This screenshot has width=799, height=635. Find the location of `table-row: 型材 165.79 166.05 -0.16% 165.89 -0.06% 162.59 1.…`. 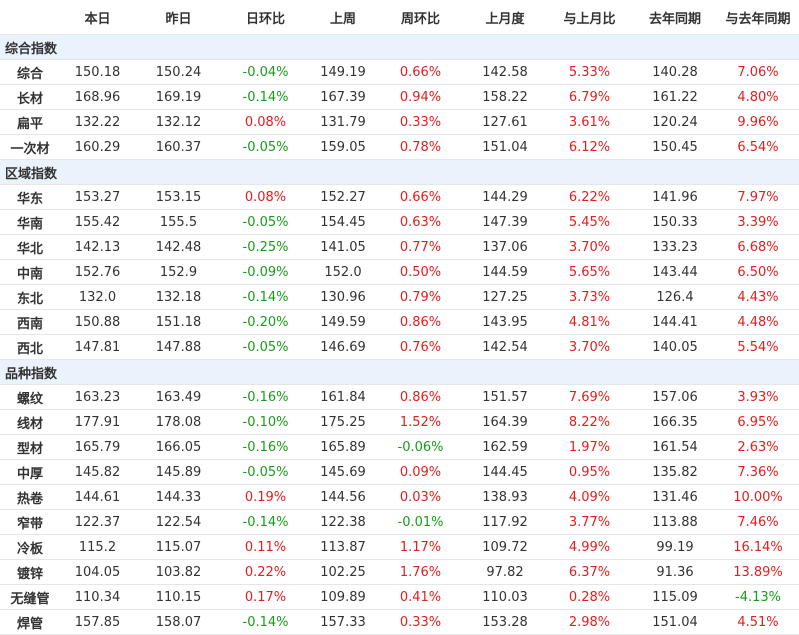

table-row: 型材 165.79 166.05 -0.16% 165.89 -0.06% 162.59 1.… is located at coordinates (399, 447).